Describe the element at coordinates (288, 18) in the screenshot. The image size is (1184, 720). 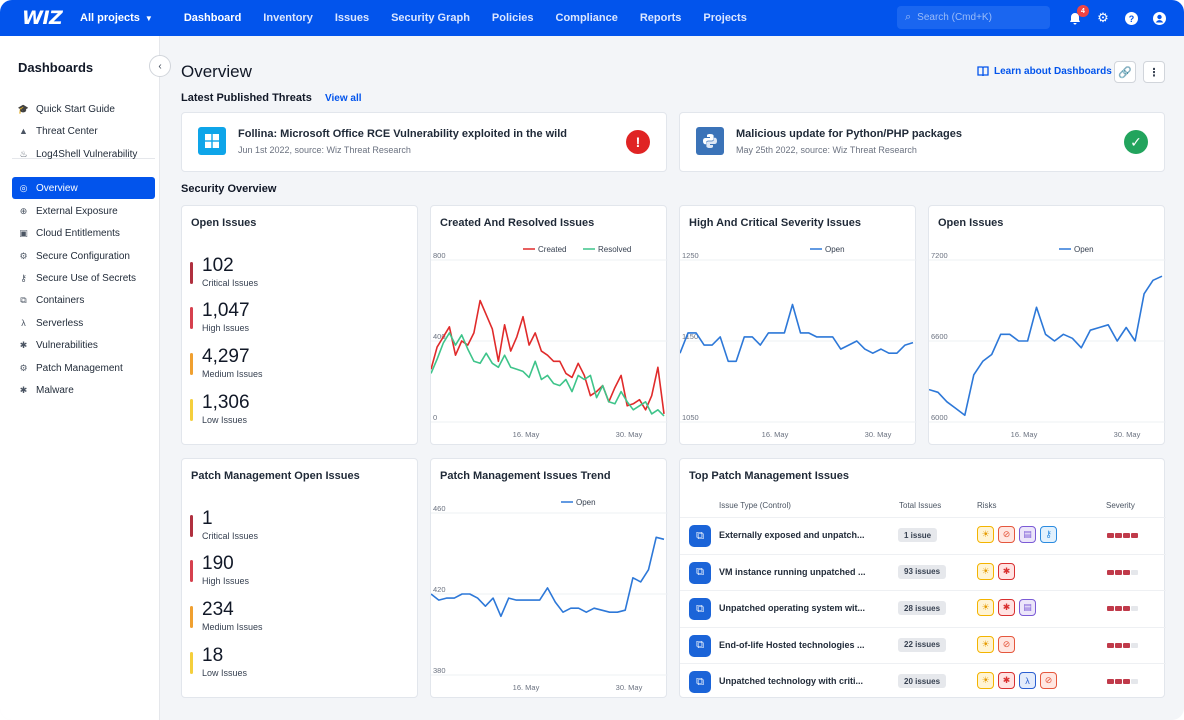
I see `nav-link-inventory: Inventory` at that location.